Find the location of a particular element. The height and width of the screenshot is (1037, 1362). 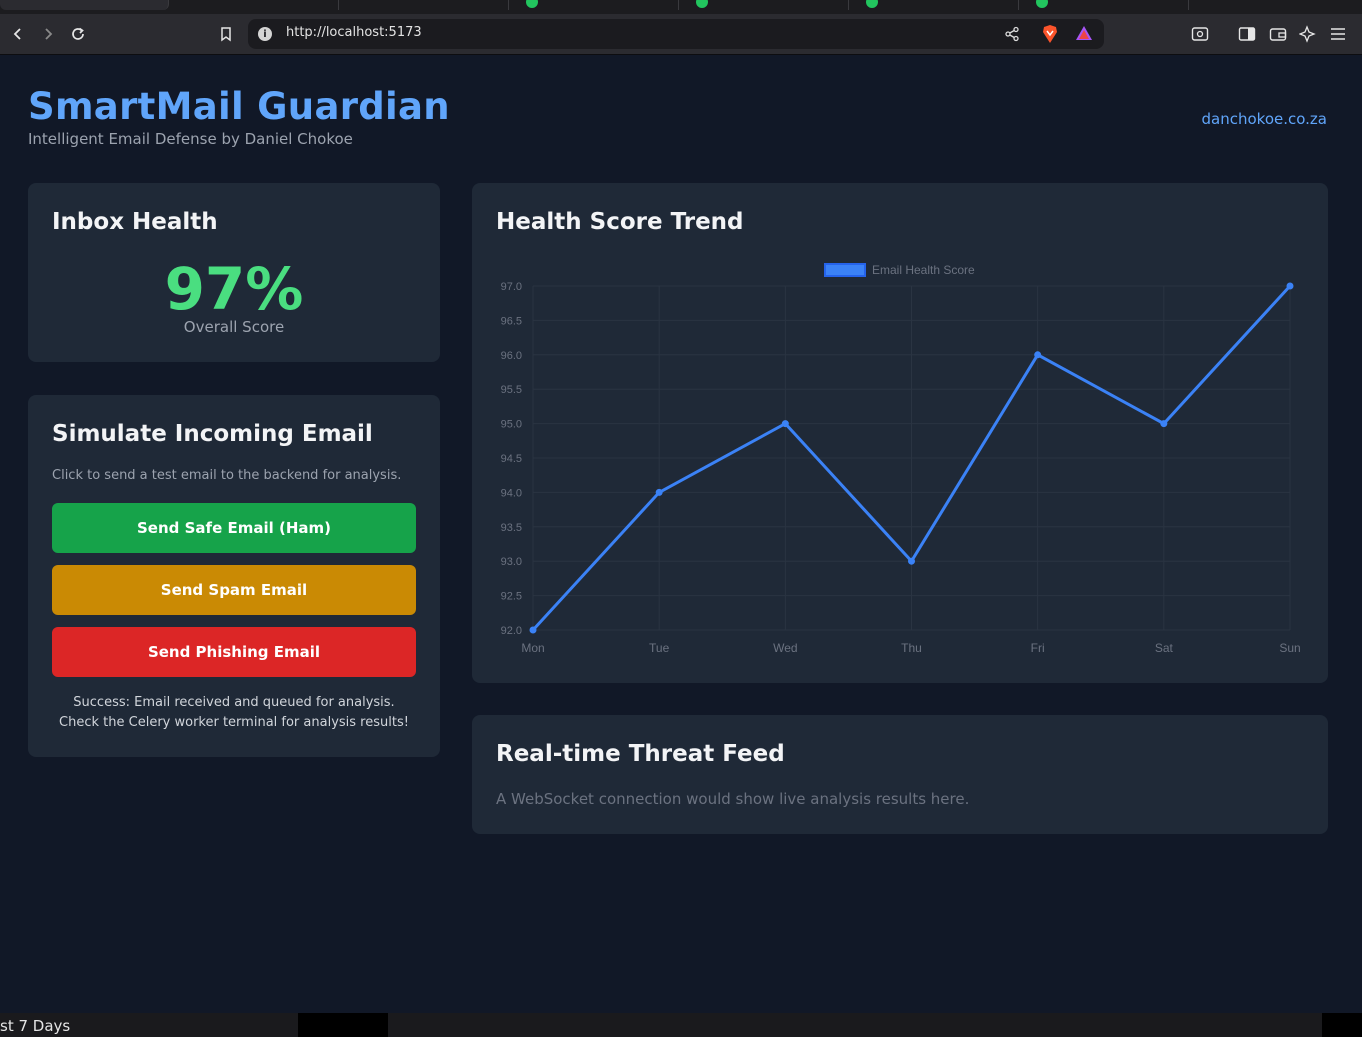

x-tick-label: Tue is located at coordinates (659, 648).